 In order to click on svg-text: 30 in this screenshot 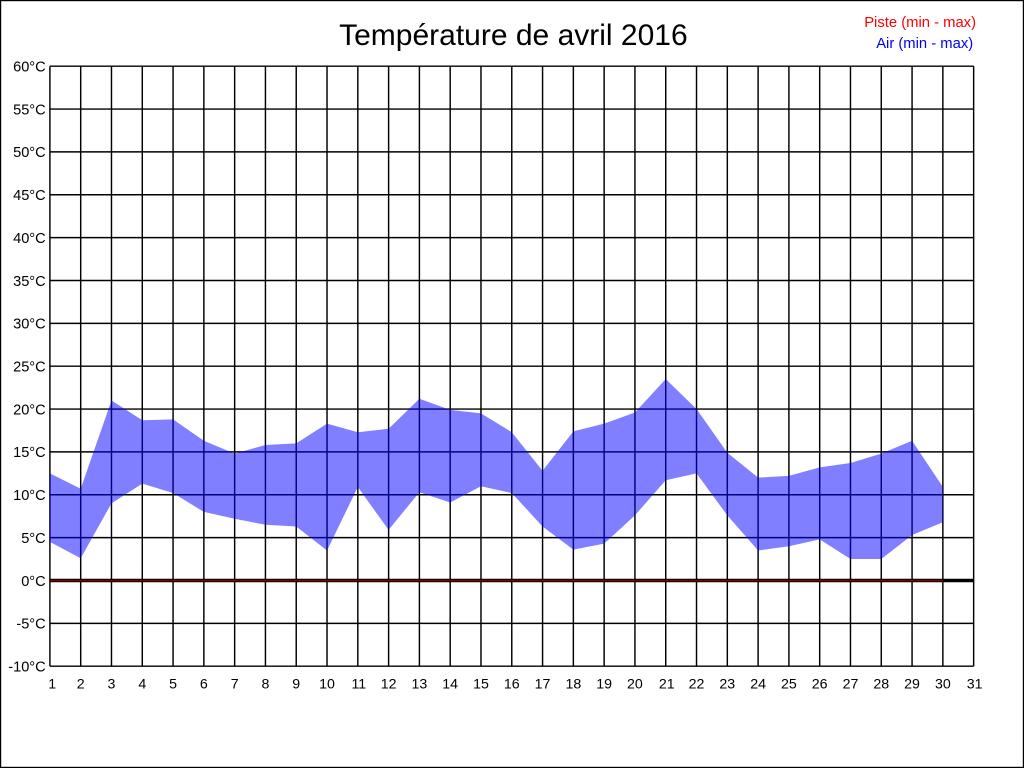, I will do `click(943, 685)`.